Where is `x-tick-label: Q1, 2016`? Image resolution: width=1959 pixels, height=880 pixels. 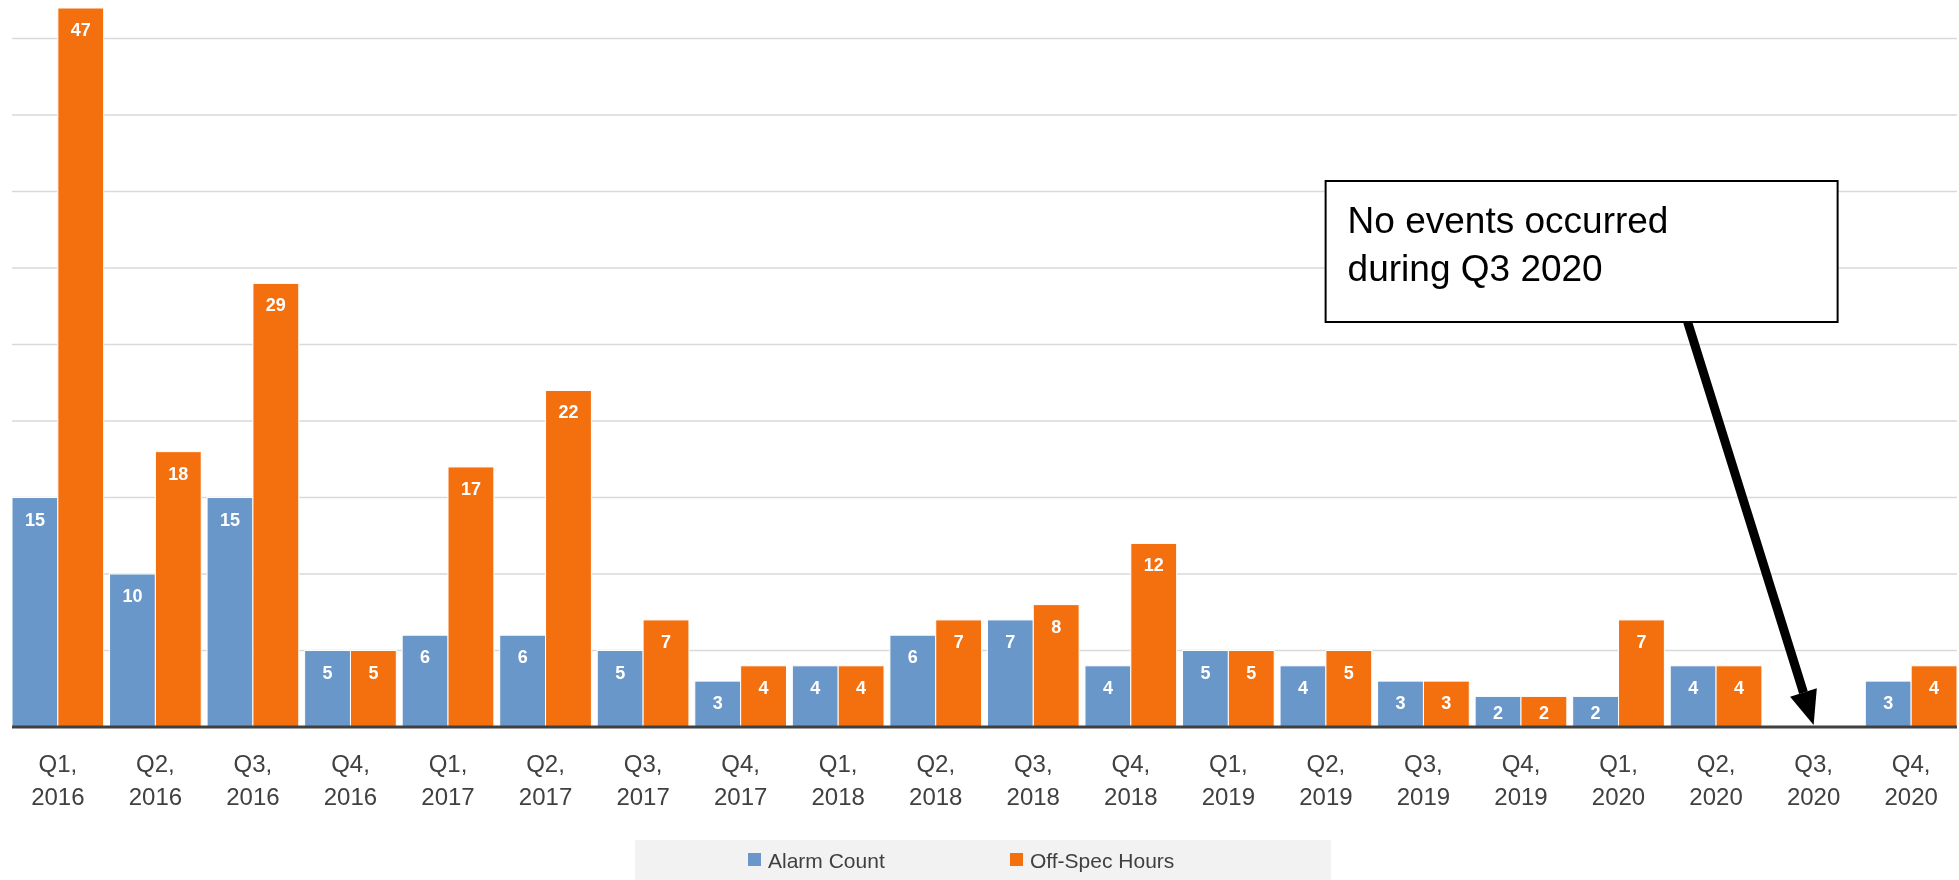 x-tick-label: Q1, 2016 is located at coordinates (58, 780).